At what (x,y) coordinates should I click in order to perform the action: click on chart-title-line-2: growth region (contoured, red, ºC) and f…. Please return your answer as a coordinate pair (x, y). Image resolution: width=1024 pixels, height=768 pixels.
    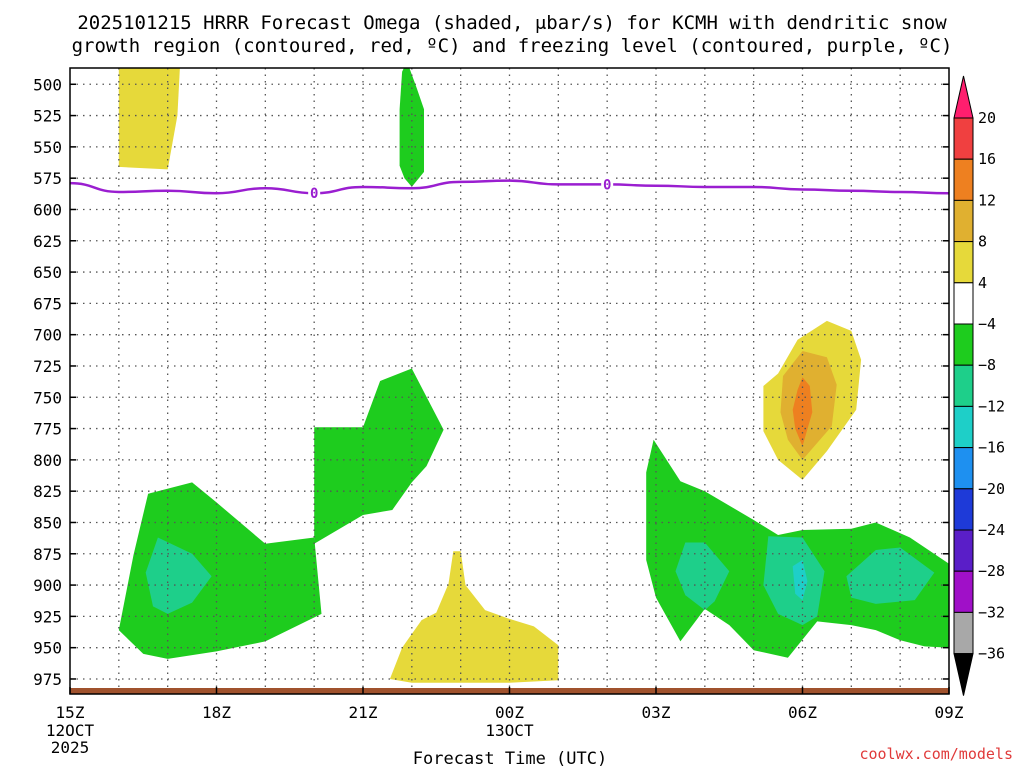
    Looking at the image, I should click on (512, 46).